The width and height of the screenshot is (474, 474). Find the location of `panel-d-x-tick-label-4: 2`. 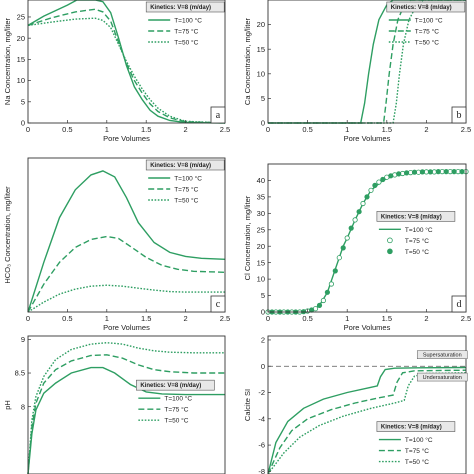

panel-d-x-tick-label-4: 2 is located at coordinates (426, 318).